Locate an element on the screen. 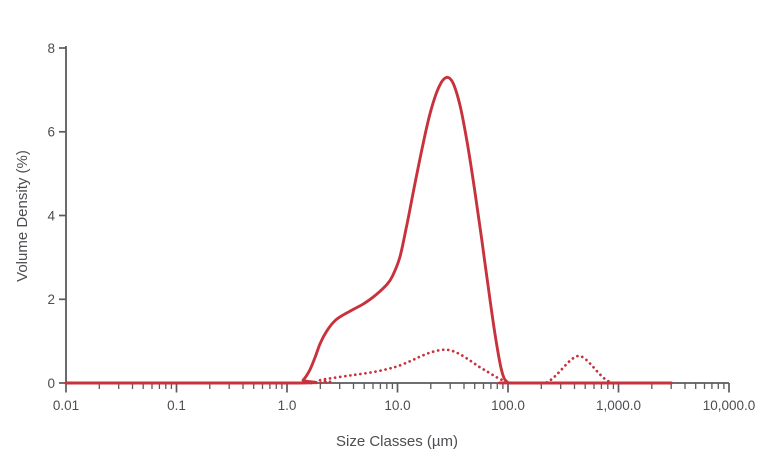 Image resolution: width=780 pixels, height=474 pixels. y-tick-labels: 0 2 4 6 8 is located at coordinates (51, 216).